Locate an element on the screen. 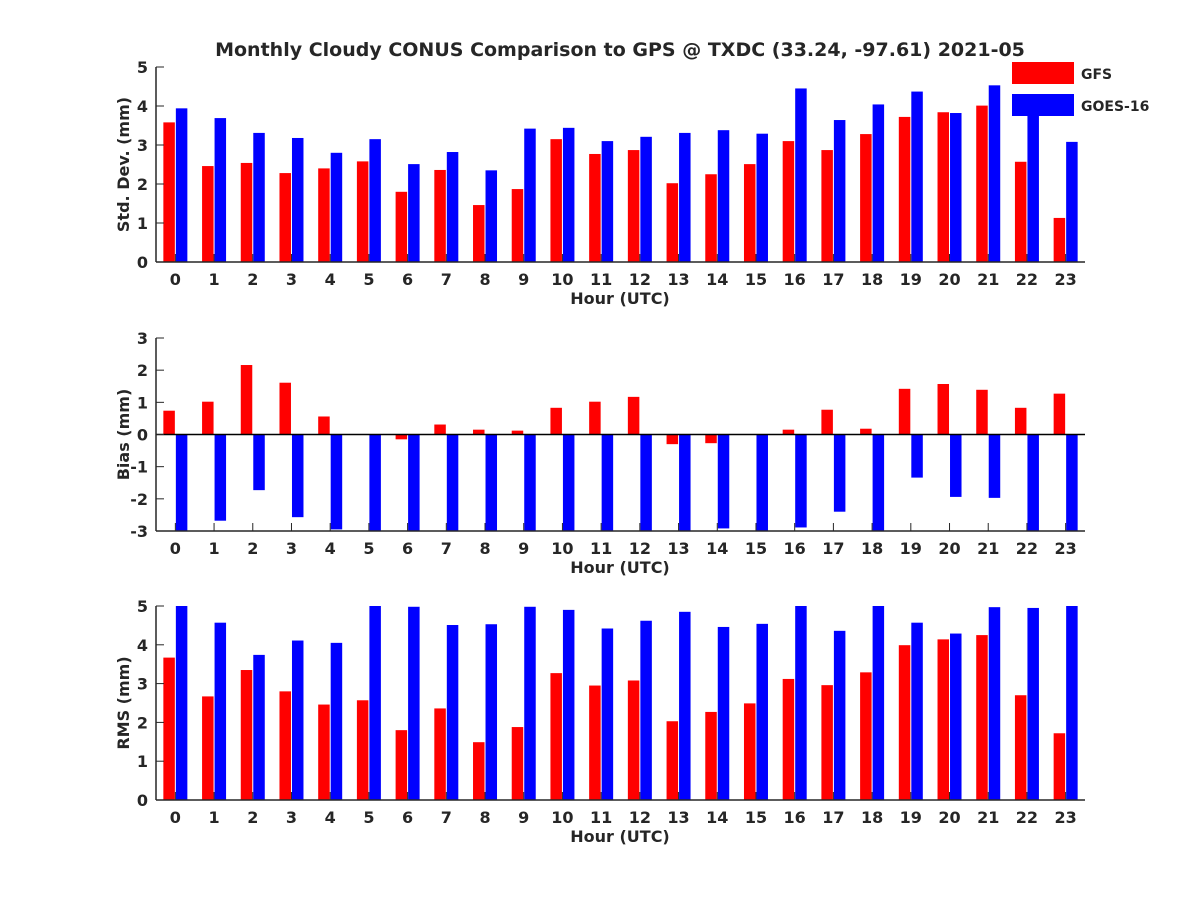 The width and height of the screenshot is (1200, 900). x-tick-label: 3 is located at coordinates (291, 279).